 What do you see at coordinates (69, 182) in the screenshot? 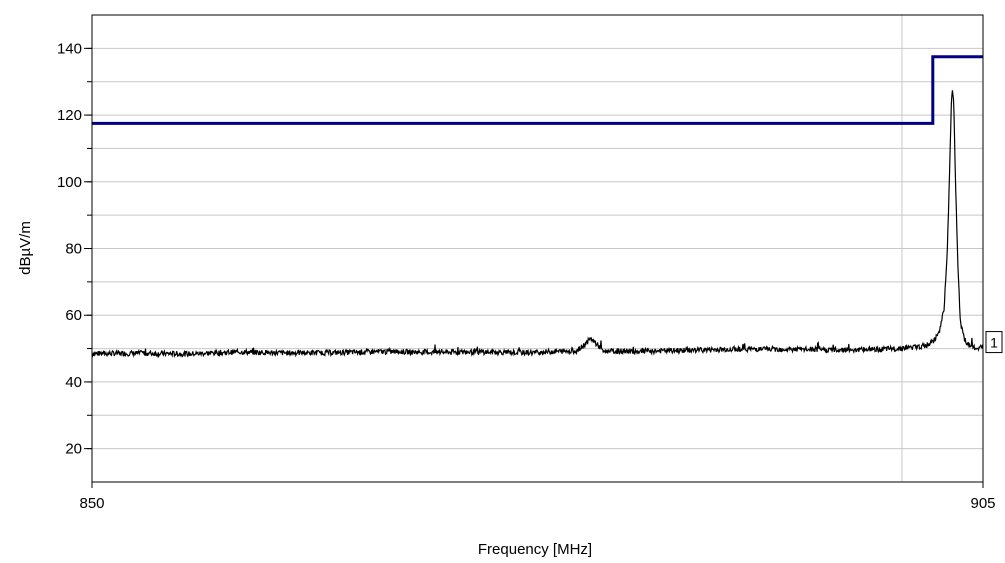
I see `y-tick-label: 100` at bounding box center [69, 182].